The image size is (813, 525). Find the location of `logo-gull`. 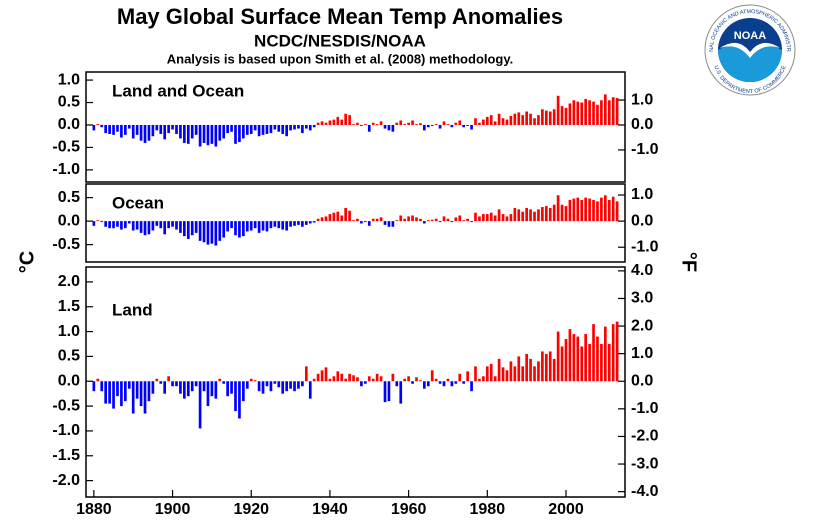

logo-gull is located at coordinates (750, 50).